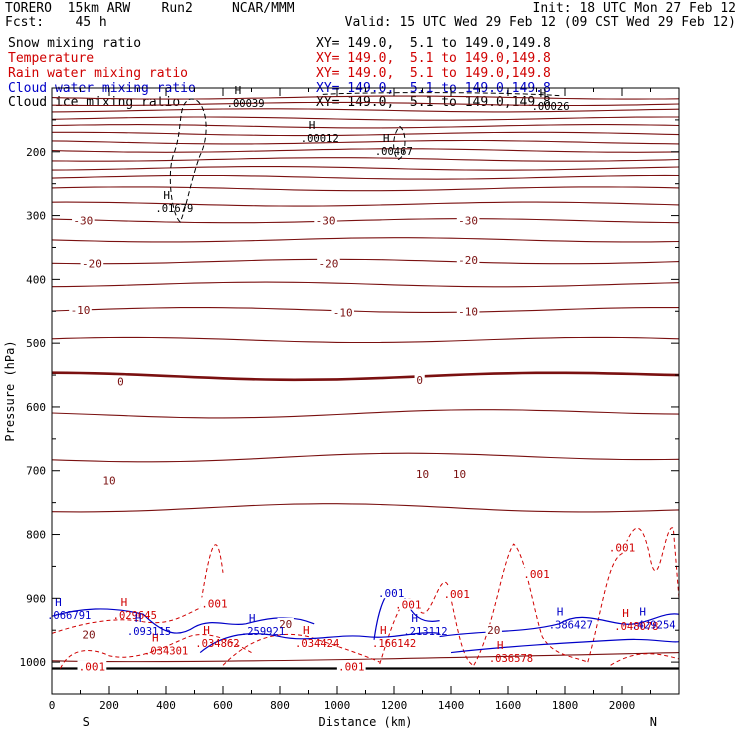 The image size is (740, 740). I want to click on y-tick-label: 700, so click(36, 471).